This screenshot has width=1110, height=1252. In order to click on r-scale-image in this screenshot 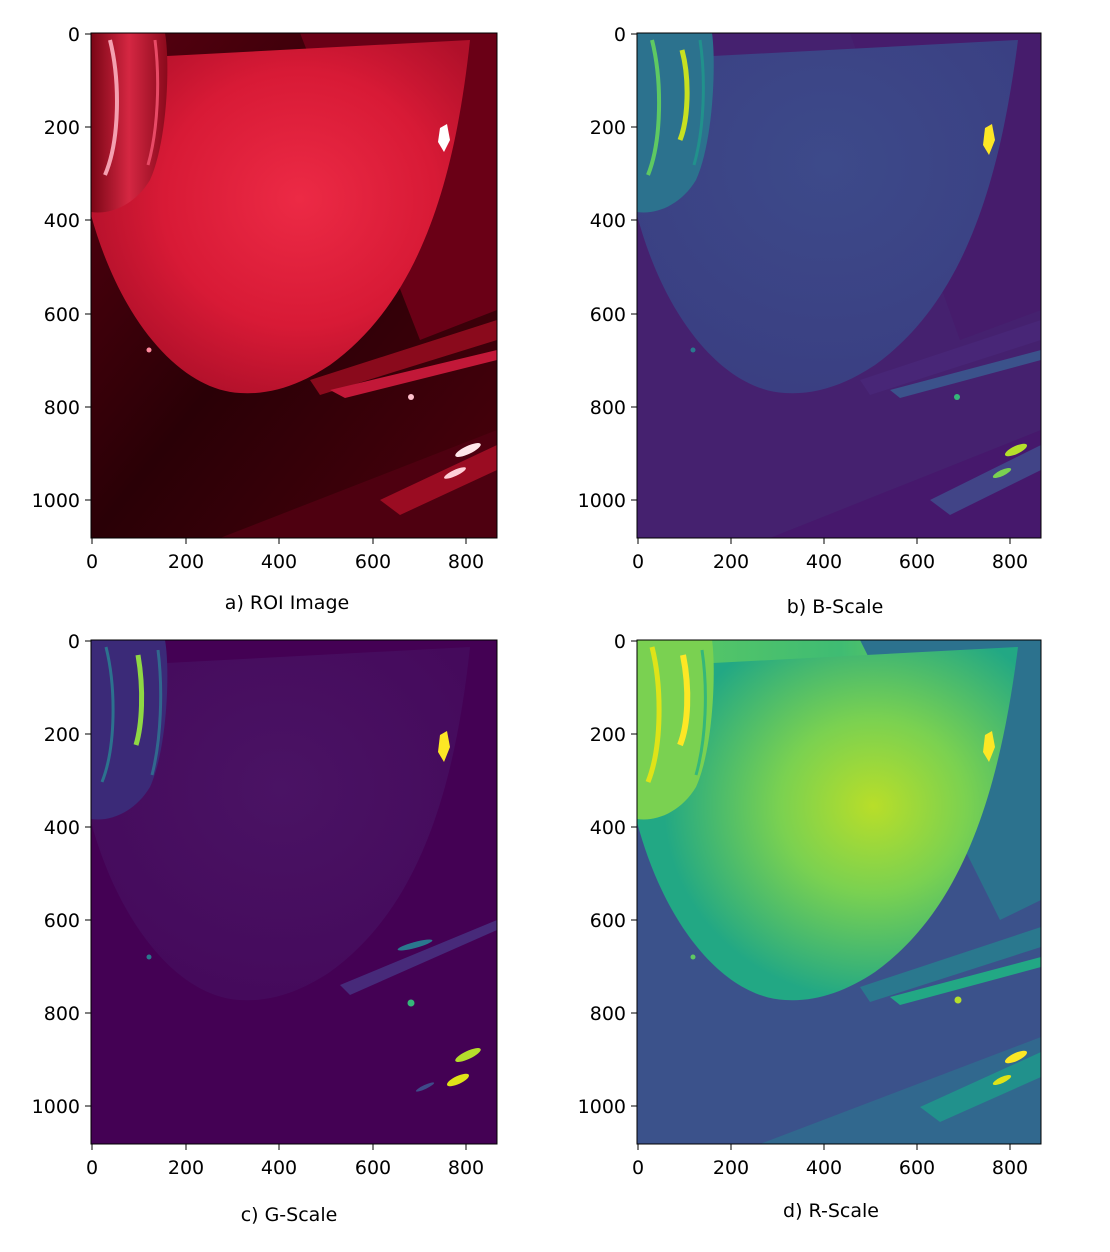, I will do `click(839, 892)`.